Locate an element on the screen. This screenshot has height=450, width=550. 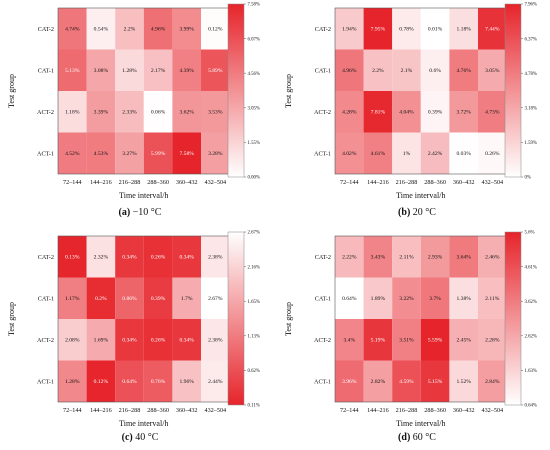
cell-label: 2.32% is located at coordinates (101, 258).